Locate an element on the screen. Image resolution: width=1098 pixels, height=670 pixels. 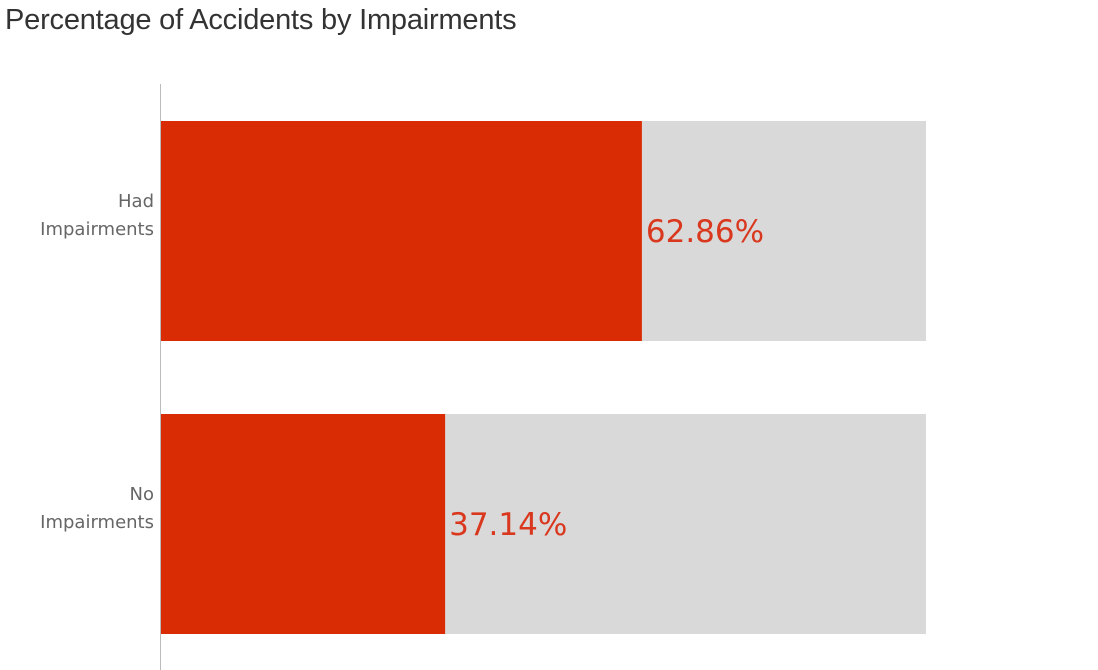
bar-no-impairments is located at coordinates (303, 524).